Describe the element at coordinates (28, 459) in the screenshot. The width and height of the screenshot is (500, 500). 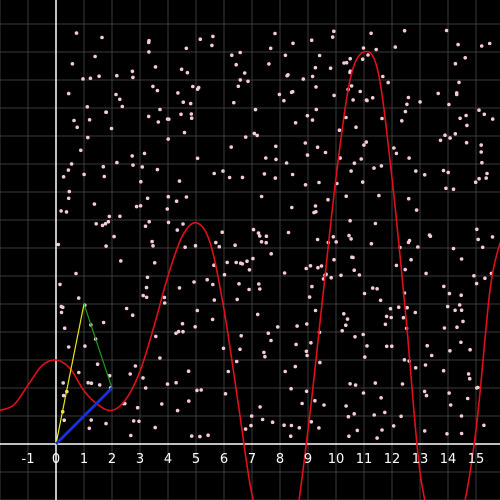
I see `x-tick-label: -1` at that location.